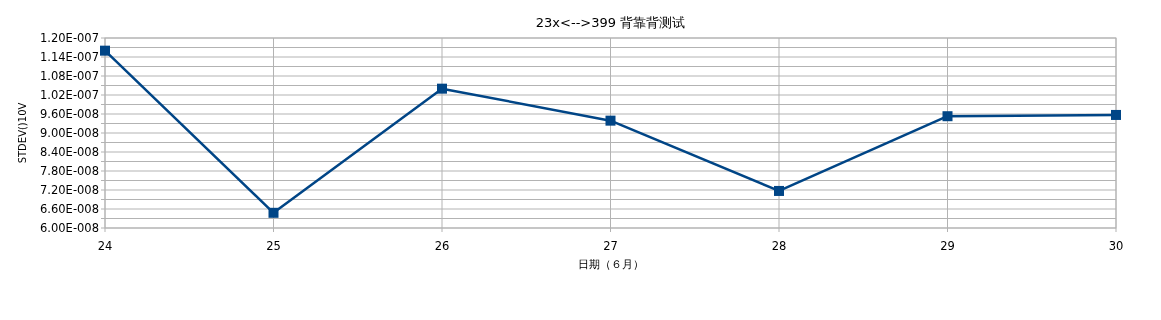 The height and width of the screenshot is (320, 1161). What do you see at coordinates (69, 228) in the screenshot?
I see `y-tick-label: 6.00E-008` at bounding box center [69, 228].